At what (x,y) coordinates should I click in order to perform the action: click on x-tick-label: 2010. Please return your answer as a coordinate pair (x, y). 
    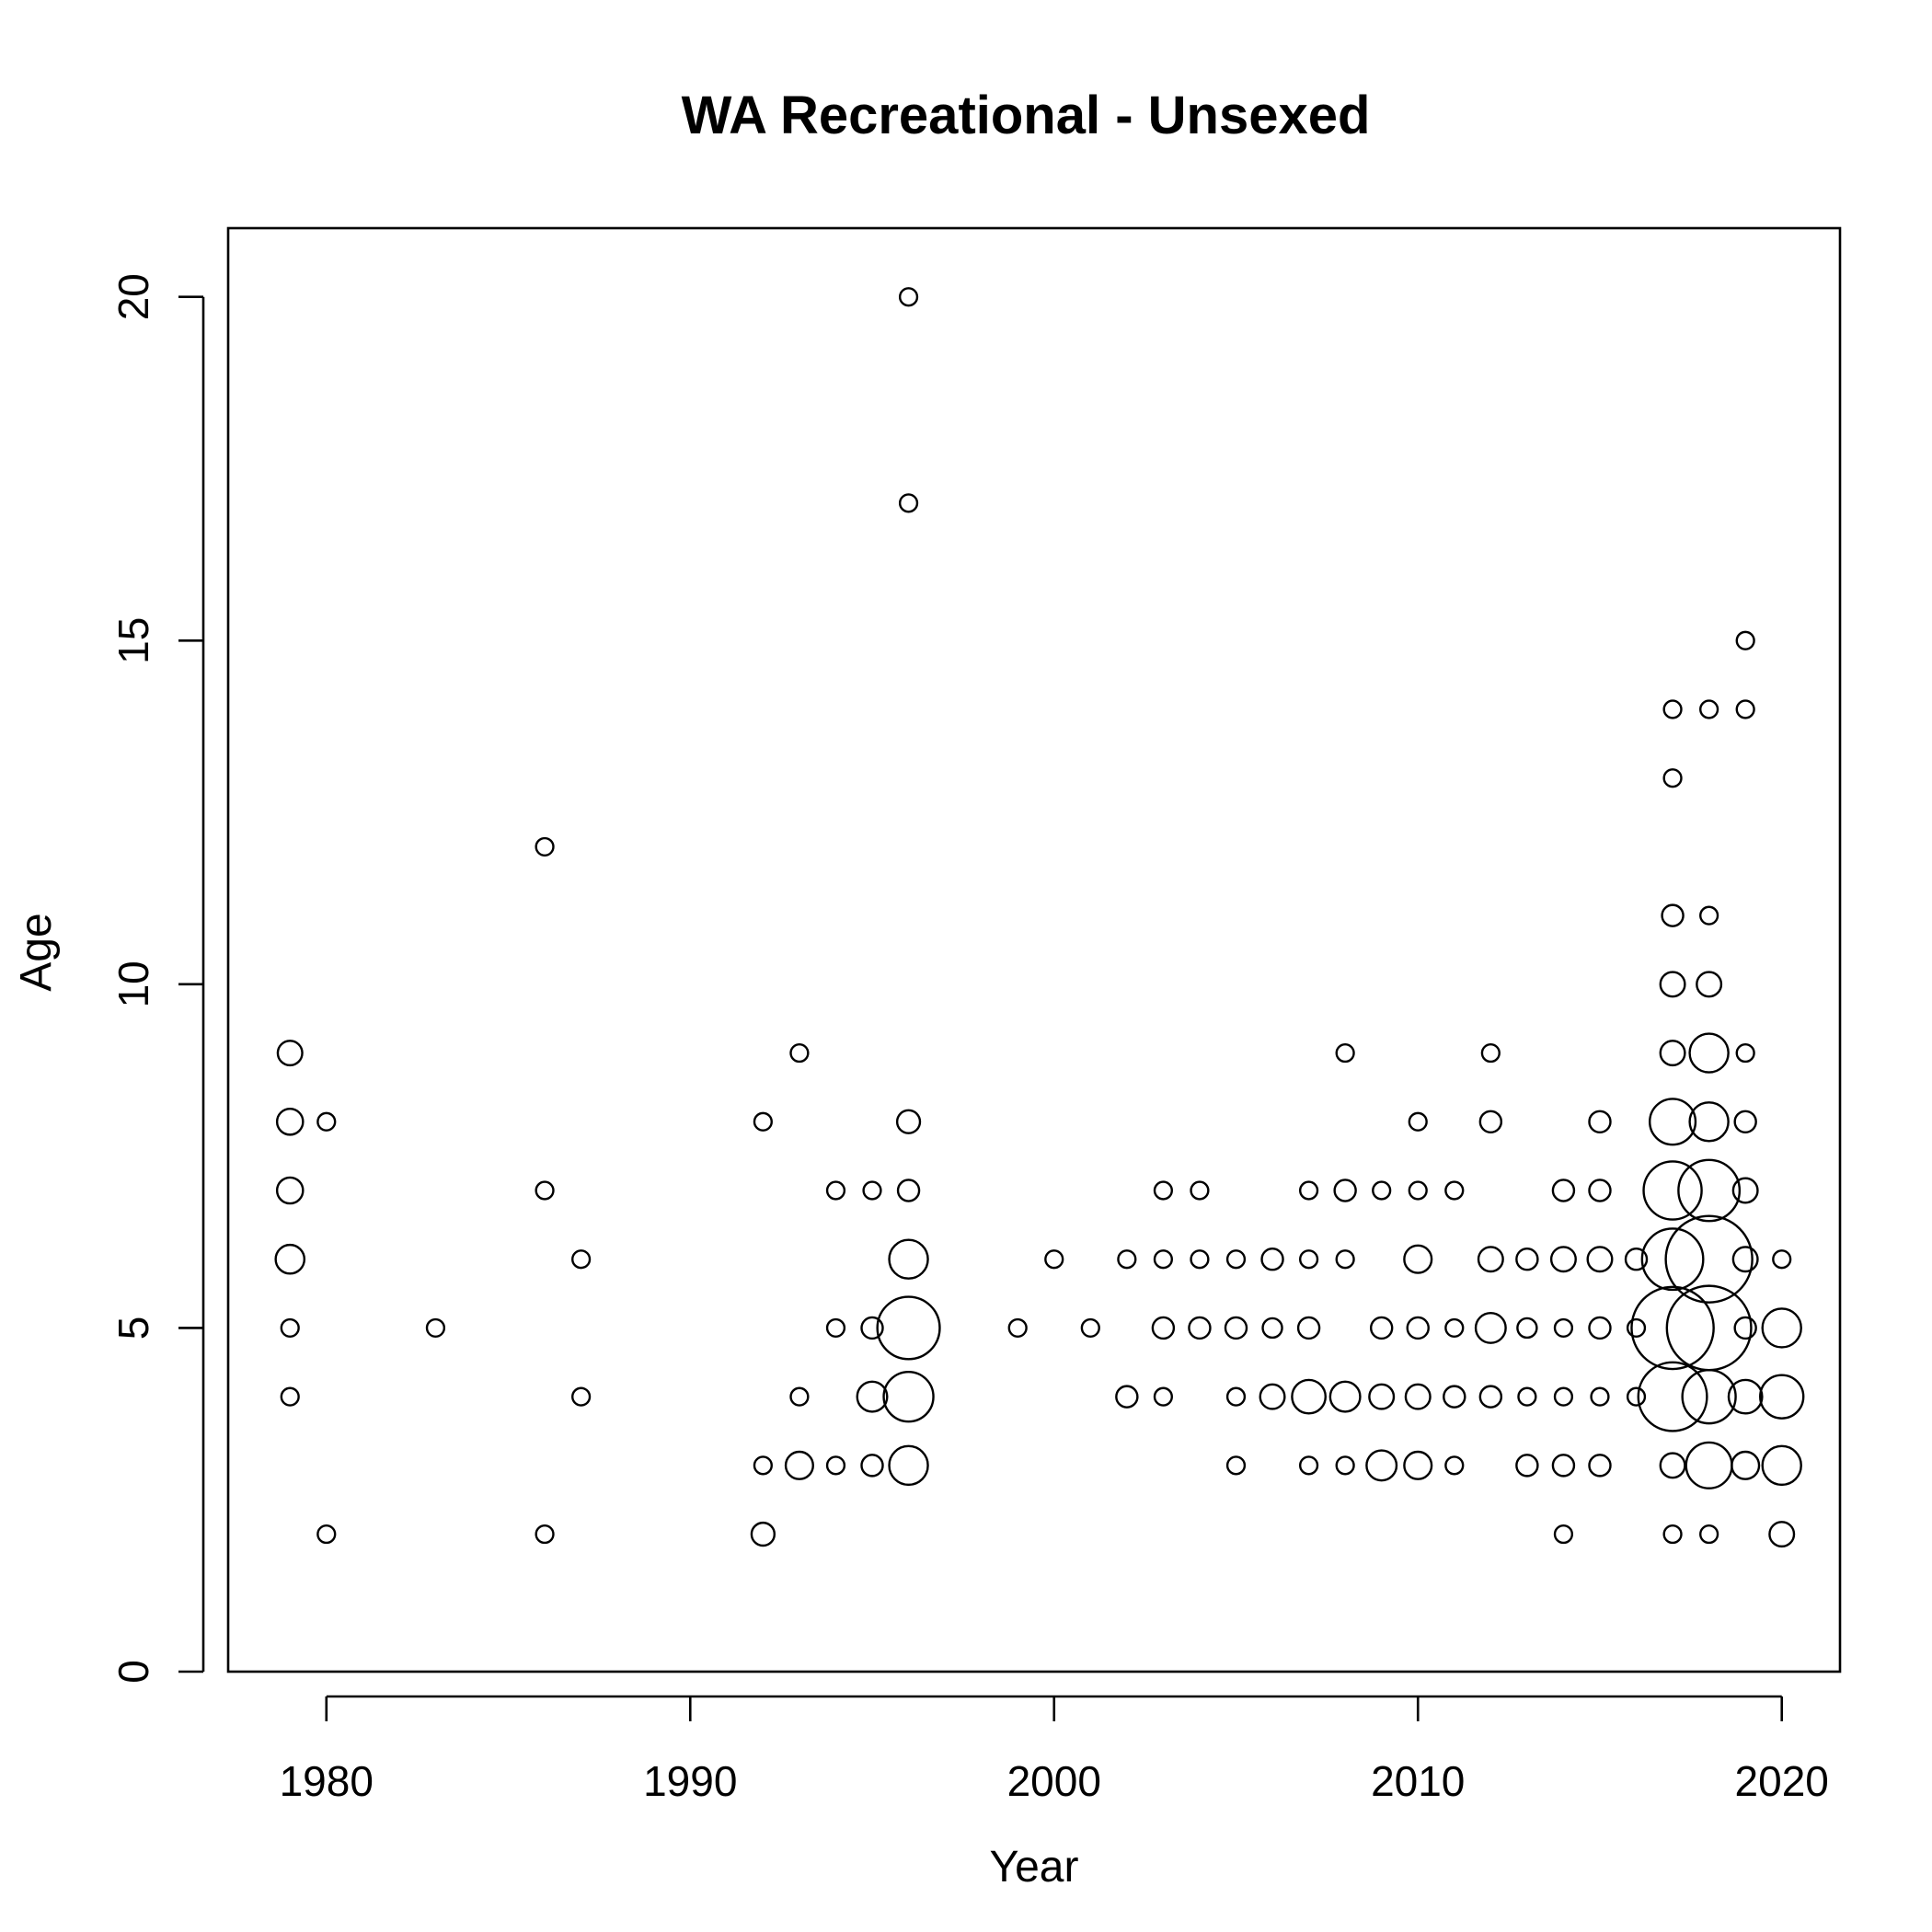
    Looking at the image, I should click on (1418, 1781).